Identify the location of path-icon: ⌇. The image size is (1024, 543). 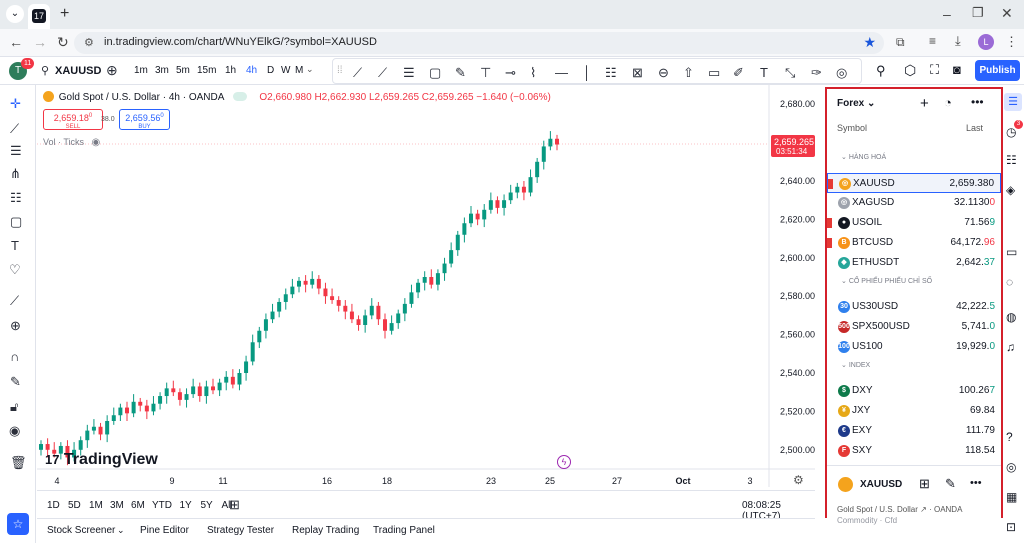
(533, 72).